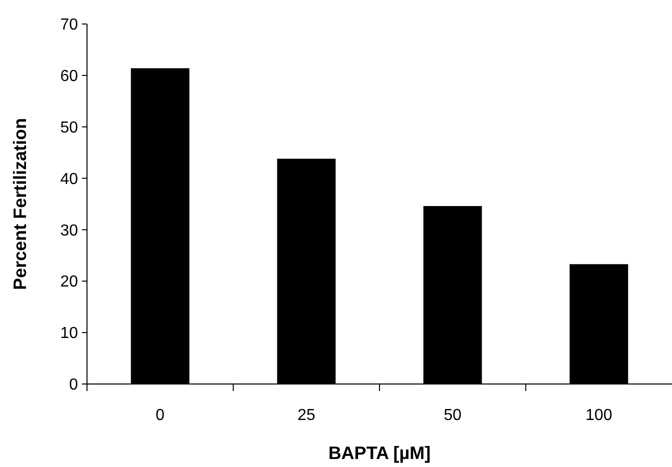 The height and width of the screenshot is (467, 672). What do you see at coordinates (69, 333) in the screenshot?
I see `y-tick-label: 10` at bounding box center [69, 333].